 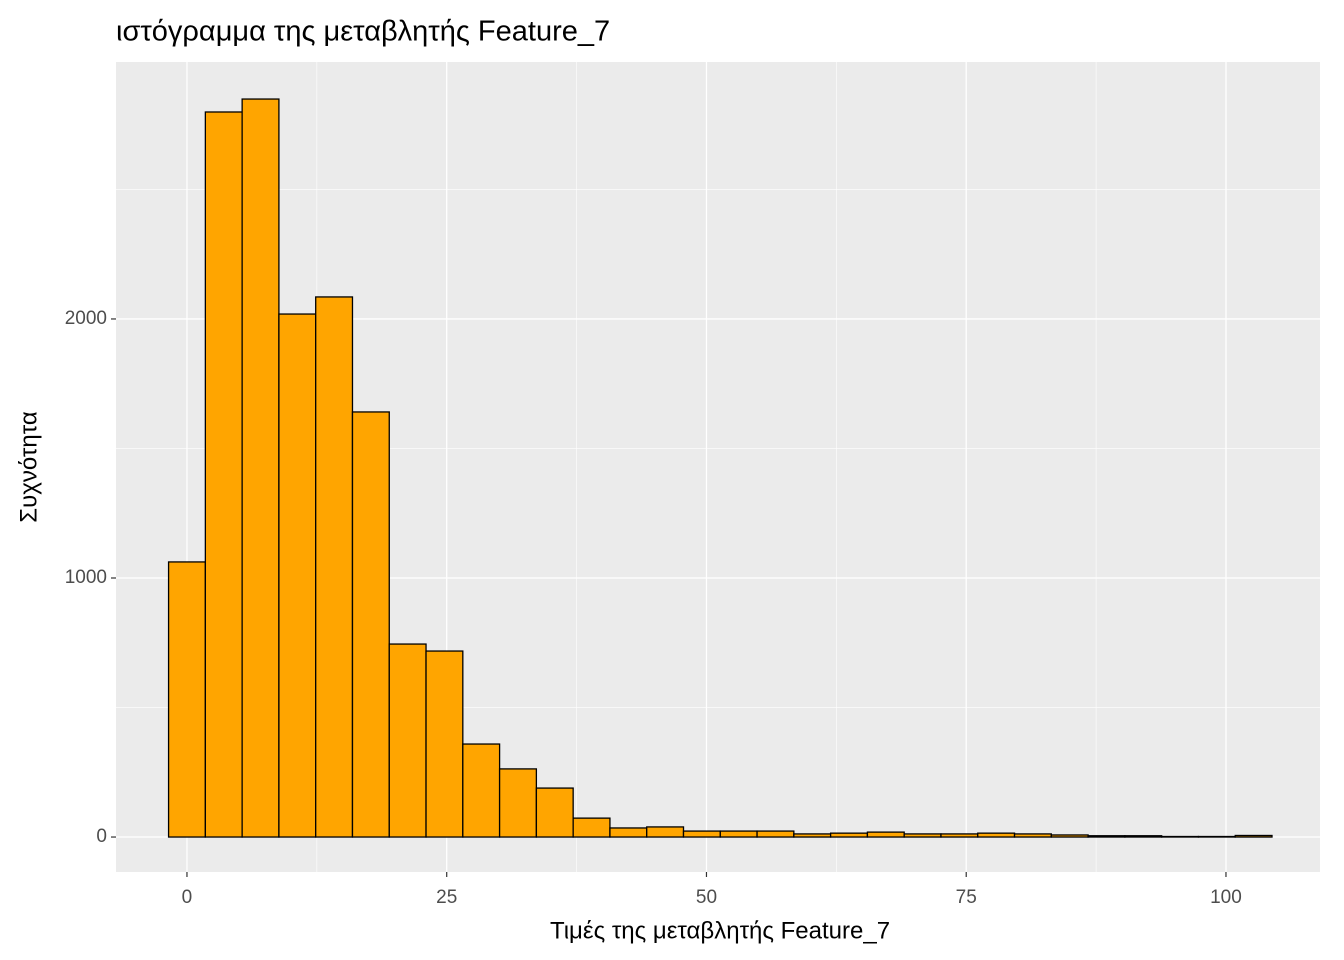 I want to click on x-tick-label: 0, so click(x=187, y=897).